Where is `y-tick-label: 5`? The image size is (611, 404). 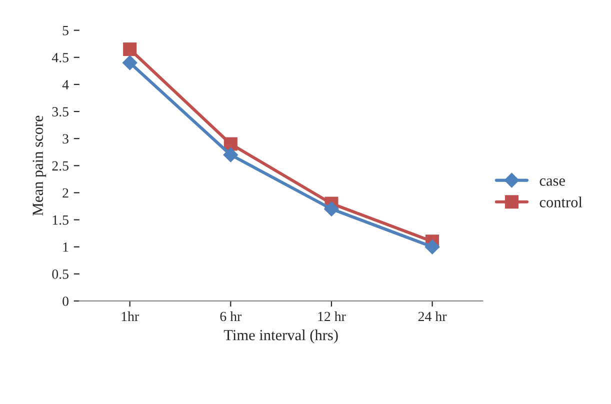 y-tick-label: 5 is located at coordinates (65, 31).